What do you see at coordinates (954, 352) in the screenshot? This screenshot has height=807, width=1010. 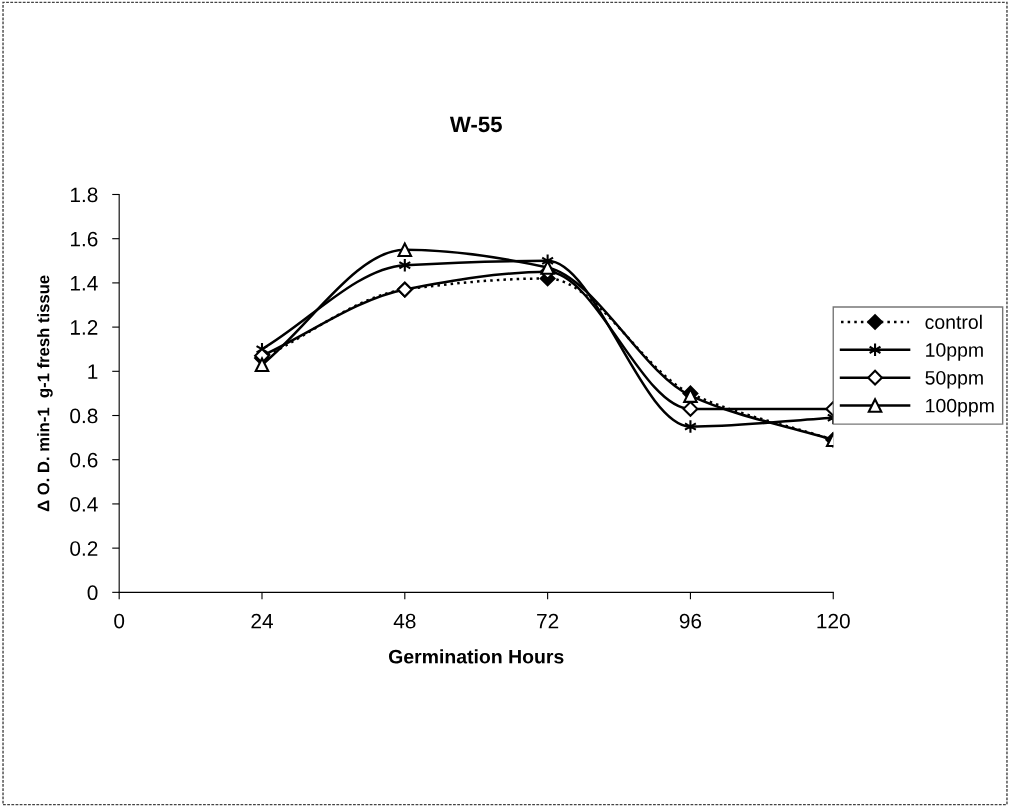 I see `legend-label: 10ppm` at bounding box center [954, 352].